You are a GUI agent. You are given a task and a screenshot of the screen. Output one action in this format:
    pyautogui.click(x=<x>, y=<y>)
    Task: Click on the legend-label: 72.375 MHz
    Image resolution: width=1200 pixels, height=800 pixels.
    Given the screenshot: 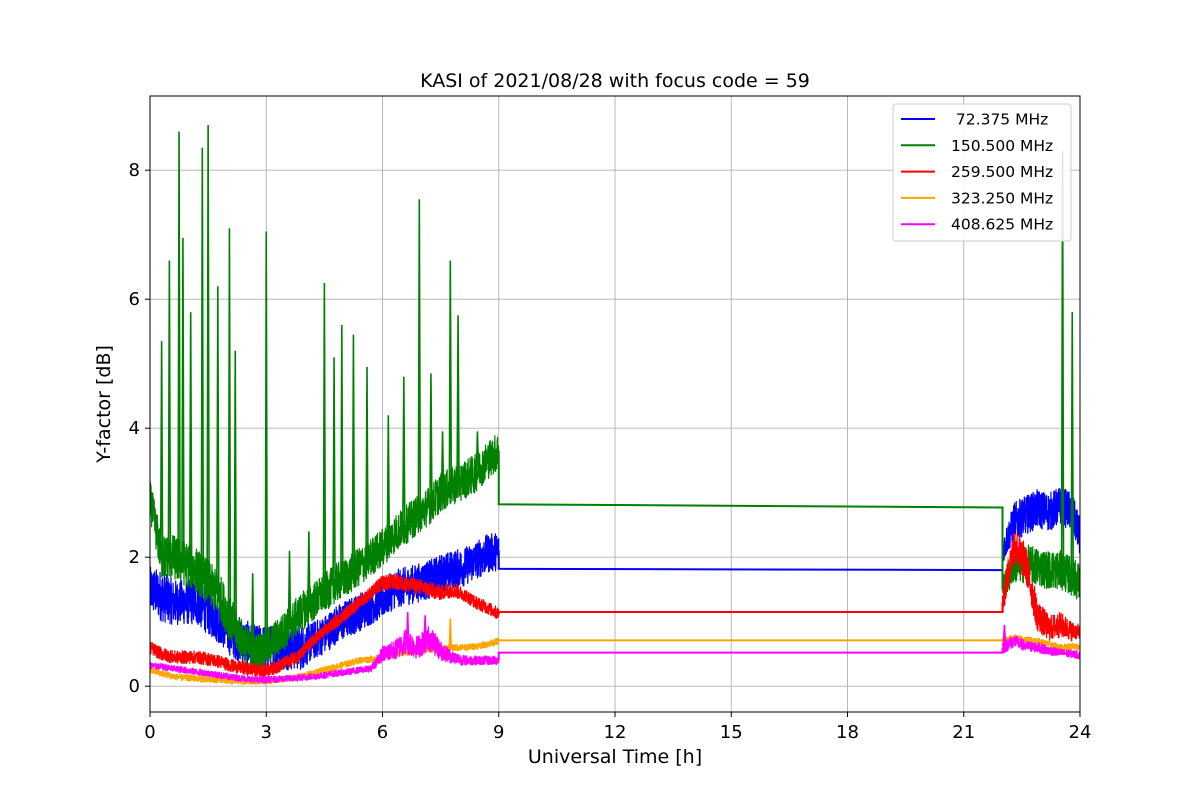 What is the action you would take?
    pyautogui.click(x=999, y=120)
    